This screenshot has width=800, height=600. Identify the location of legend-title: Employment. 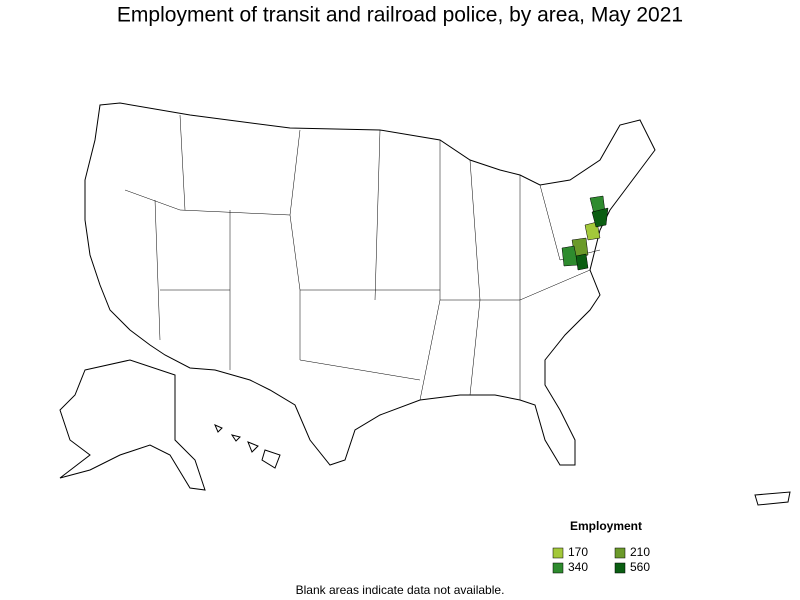
(606, 526).